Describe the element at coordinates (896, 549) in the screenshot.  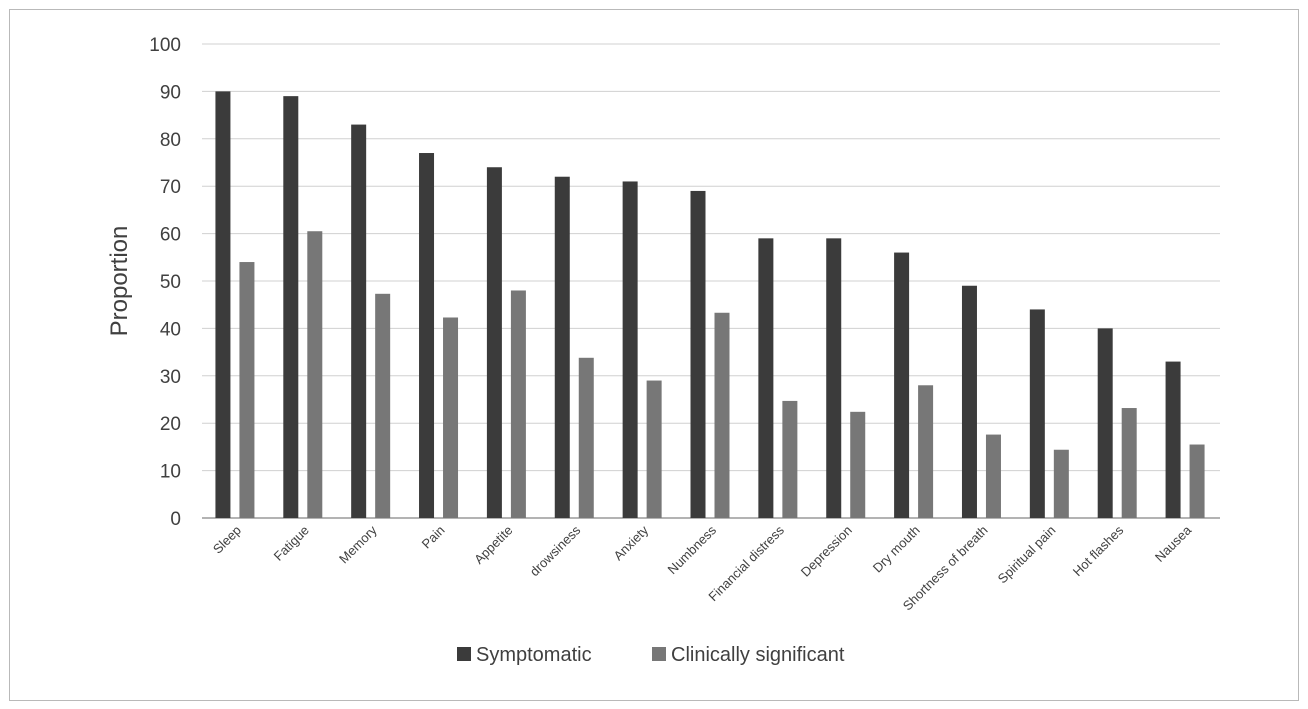
I see `x-category-label: Dry mouth` at that location.